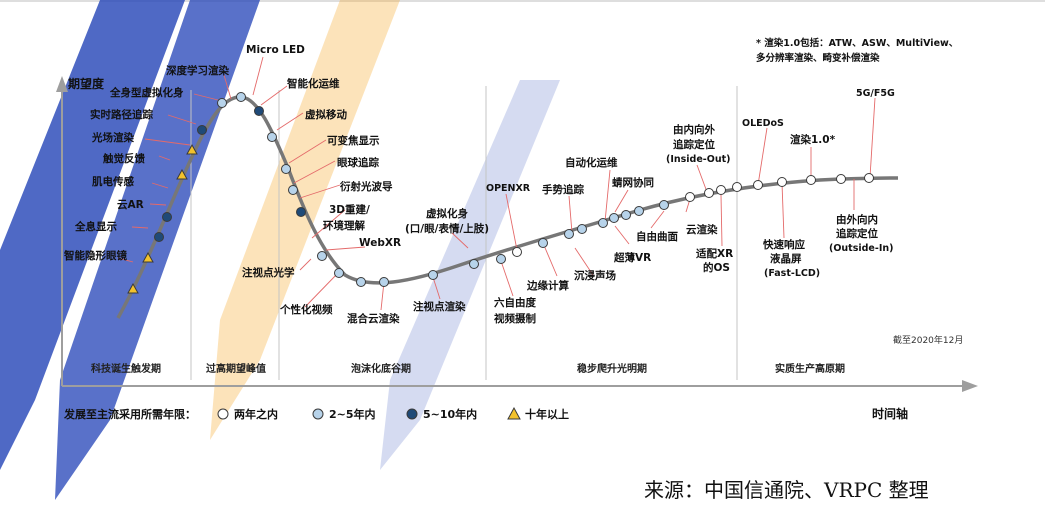 This screenshot has height=526, width=1045. I want to click on tech-label: 注视点渲染, so click(439, 306).